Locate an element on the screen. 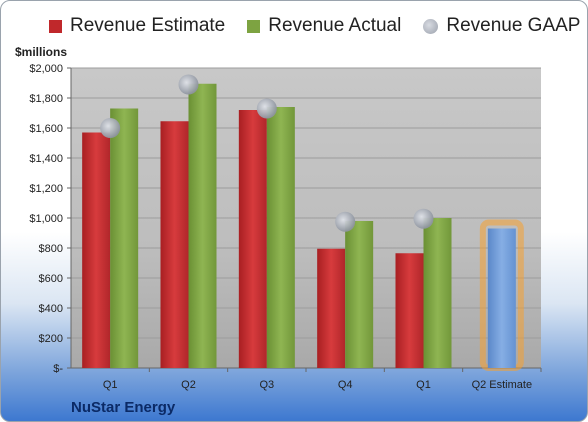 This screenshot has height=422, width=588. y-tick-label: $1,200 is located at coordinates (46, 189).